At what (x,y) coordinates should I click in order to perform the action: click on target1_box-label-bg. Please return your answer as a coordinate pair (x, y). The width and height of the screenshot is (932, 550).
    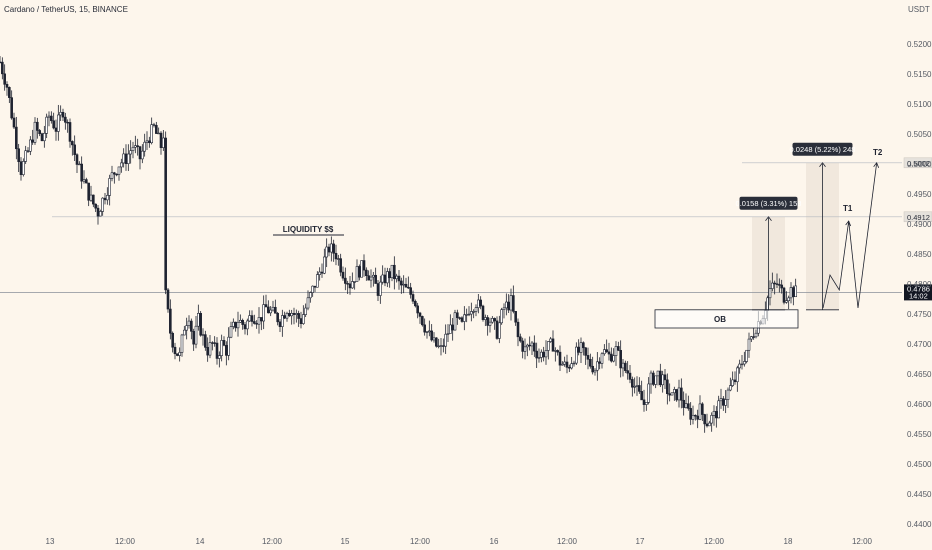
    Looking at the image, I should click on (768, 203).